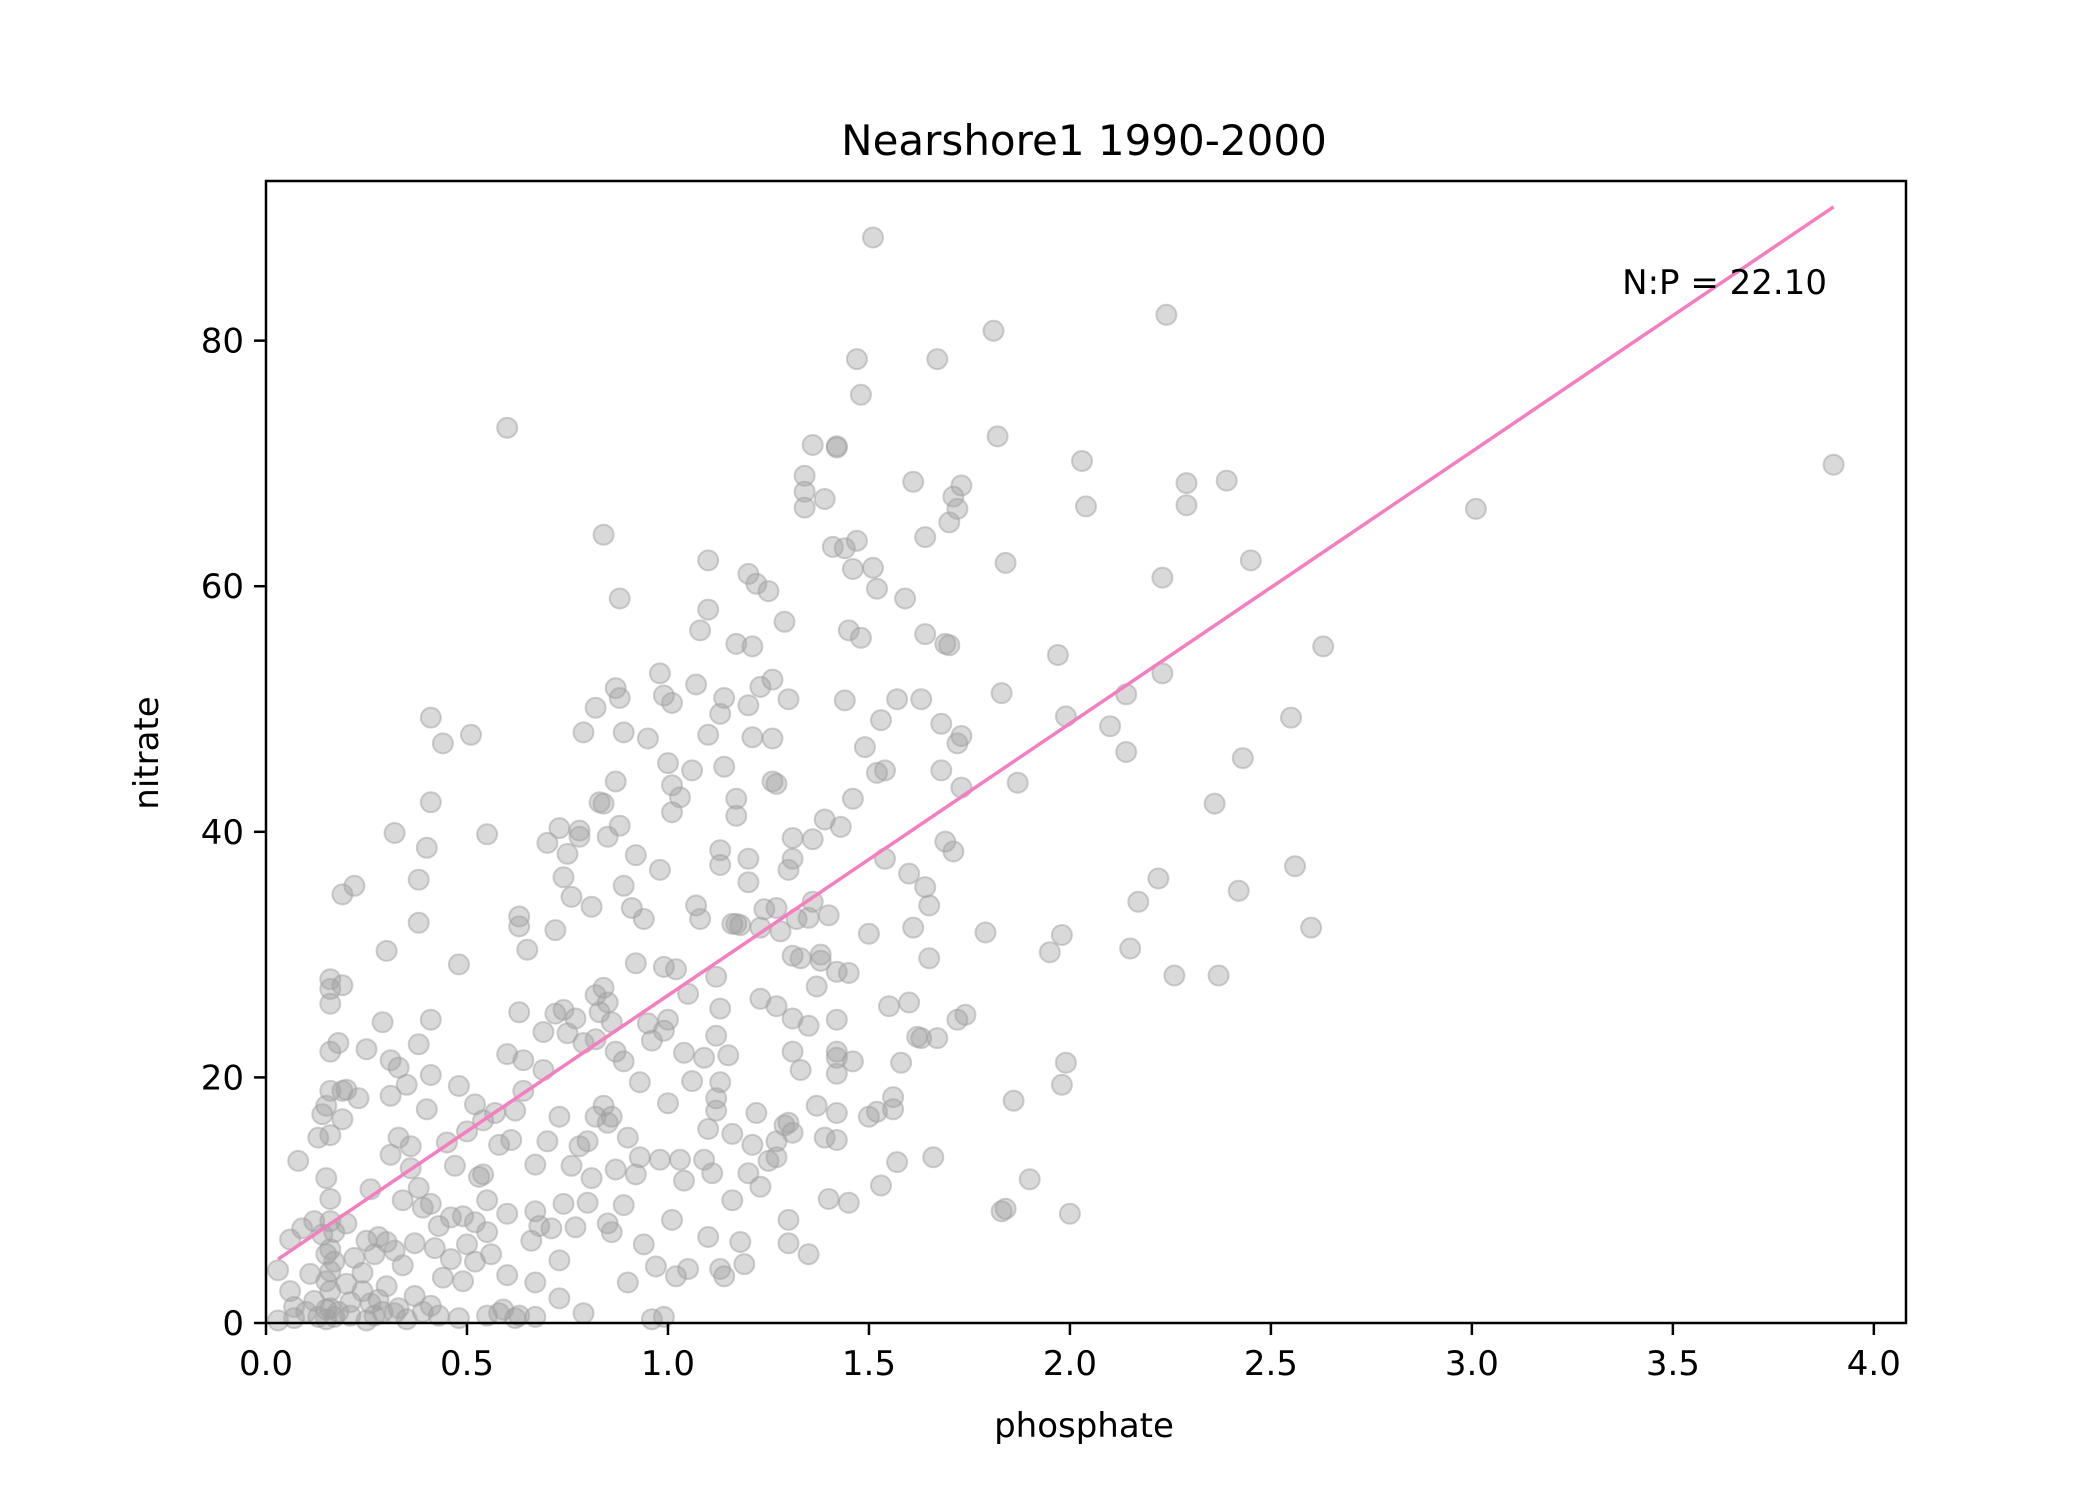 The image size is (2100, 1500). What do you see at coordinates (222, 833) in the screenshot?
I see `y-tick-label: 40` at bounding box center [222, 833].